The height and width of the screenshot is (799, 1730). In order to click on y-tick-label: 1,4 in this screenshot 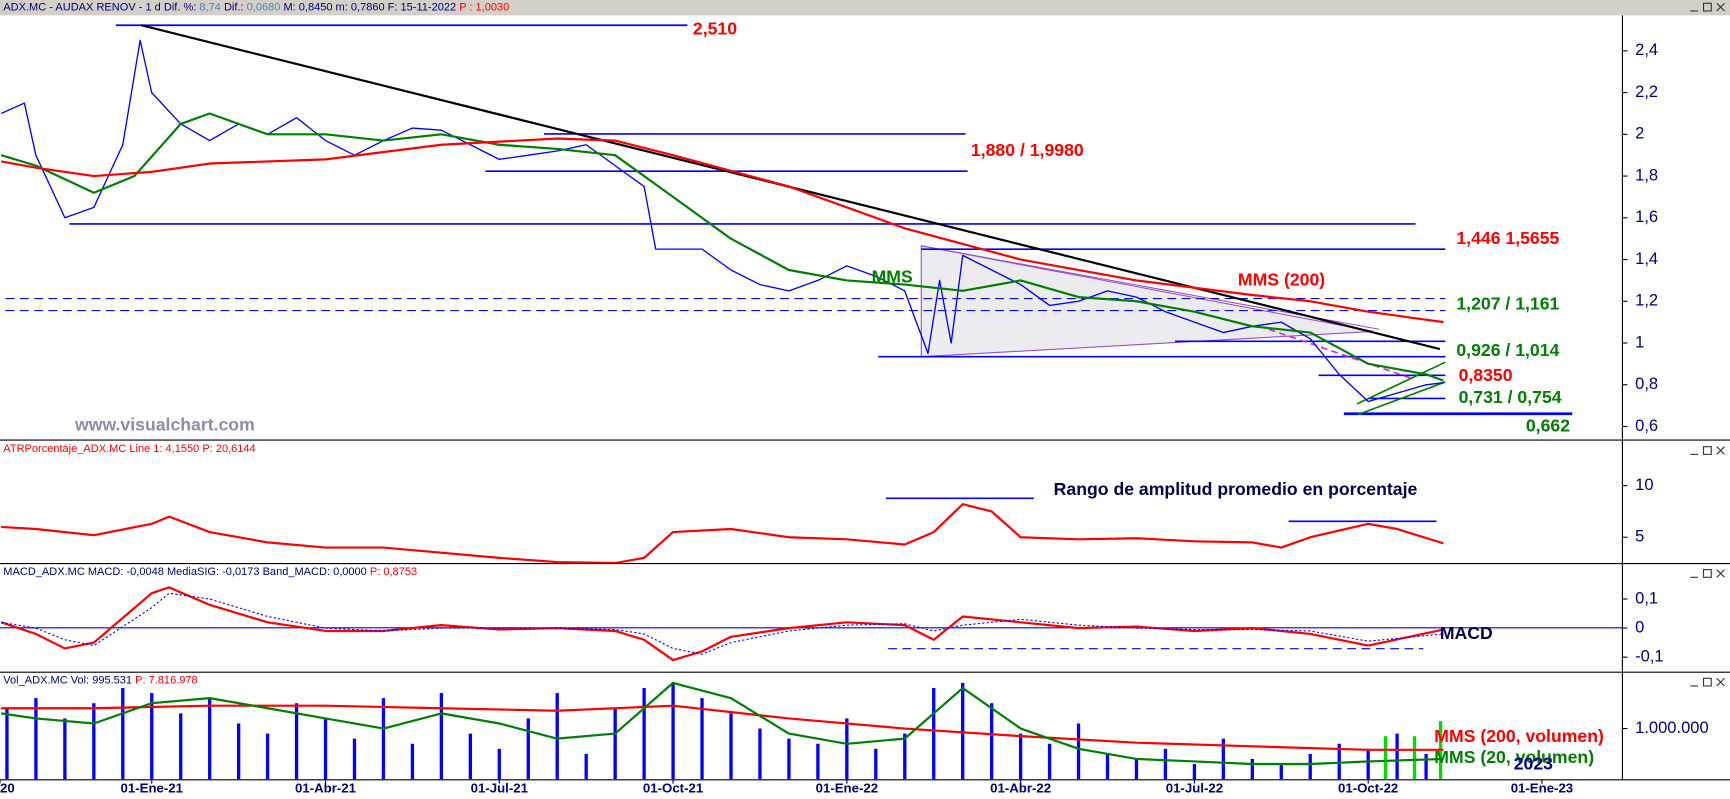, I will do `click(1646, 259)`.